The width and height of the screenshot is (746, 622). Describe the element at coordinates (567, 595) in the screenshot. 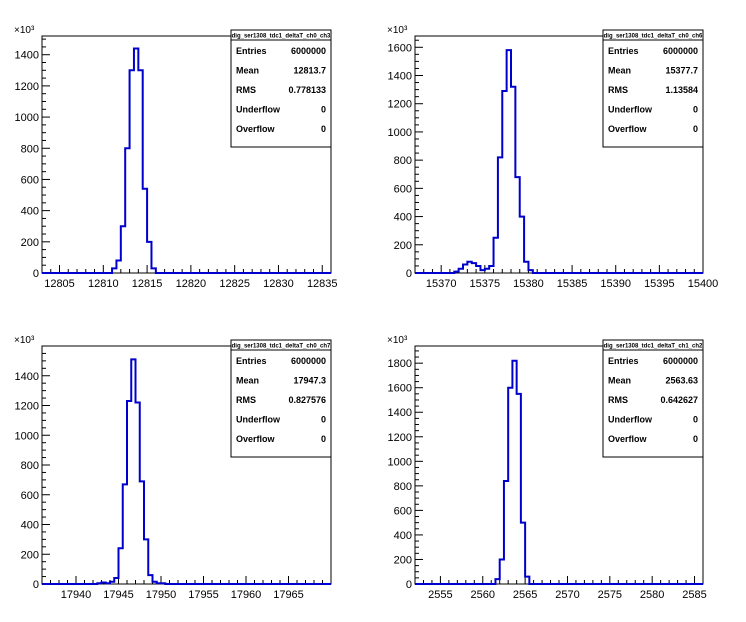

I see `x-tick-label: 2570` at that location.